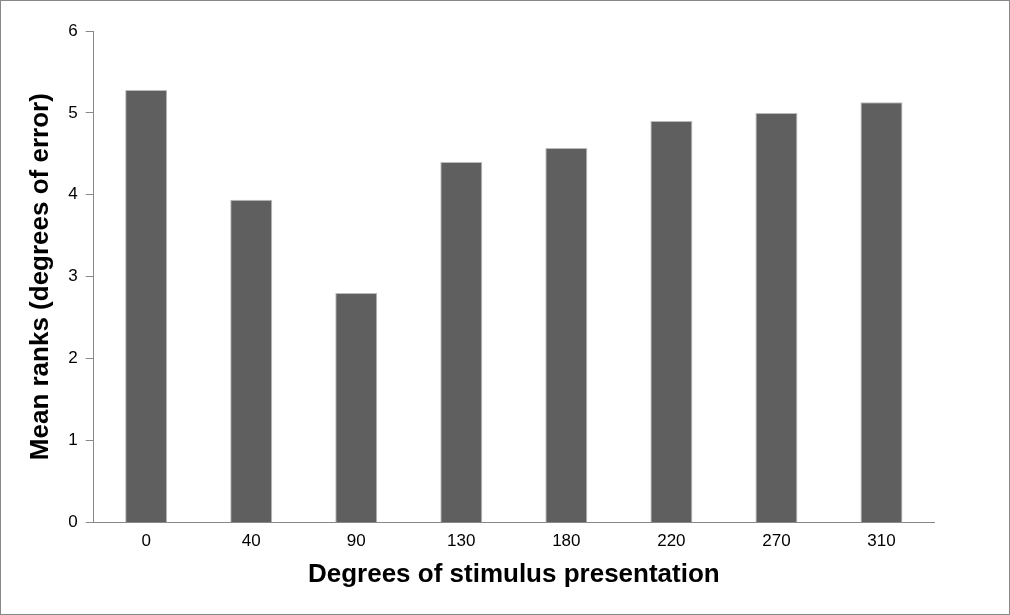 The height and width of the screenshot is (615, 1010). Describe the element at coordinates (73, 194) in the screenshot. I see `y-tick-label: 4` at that location.